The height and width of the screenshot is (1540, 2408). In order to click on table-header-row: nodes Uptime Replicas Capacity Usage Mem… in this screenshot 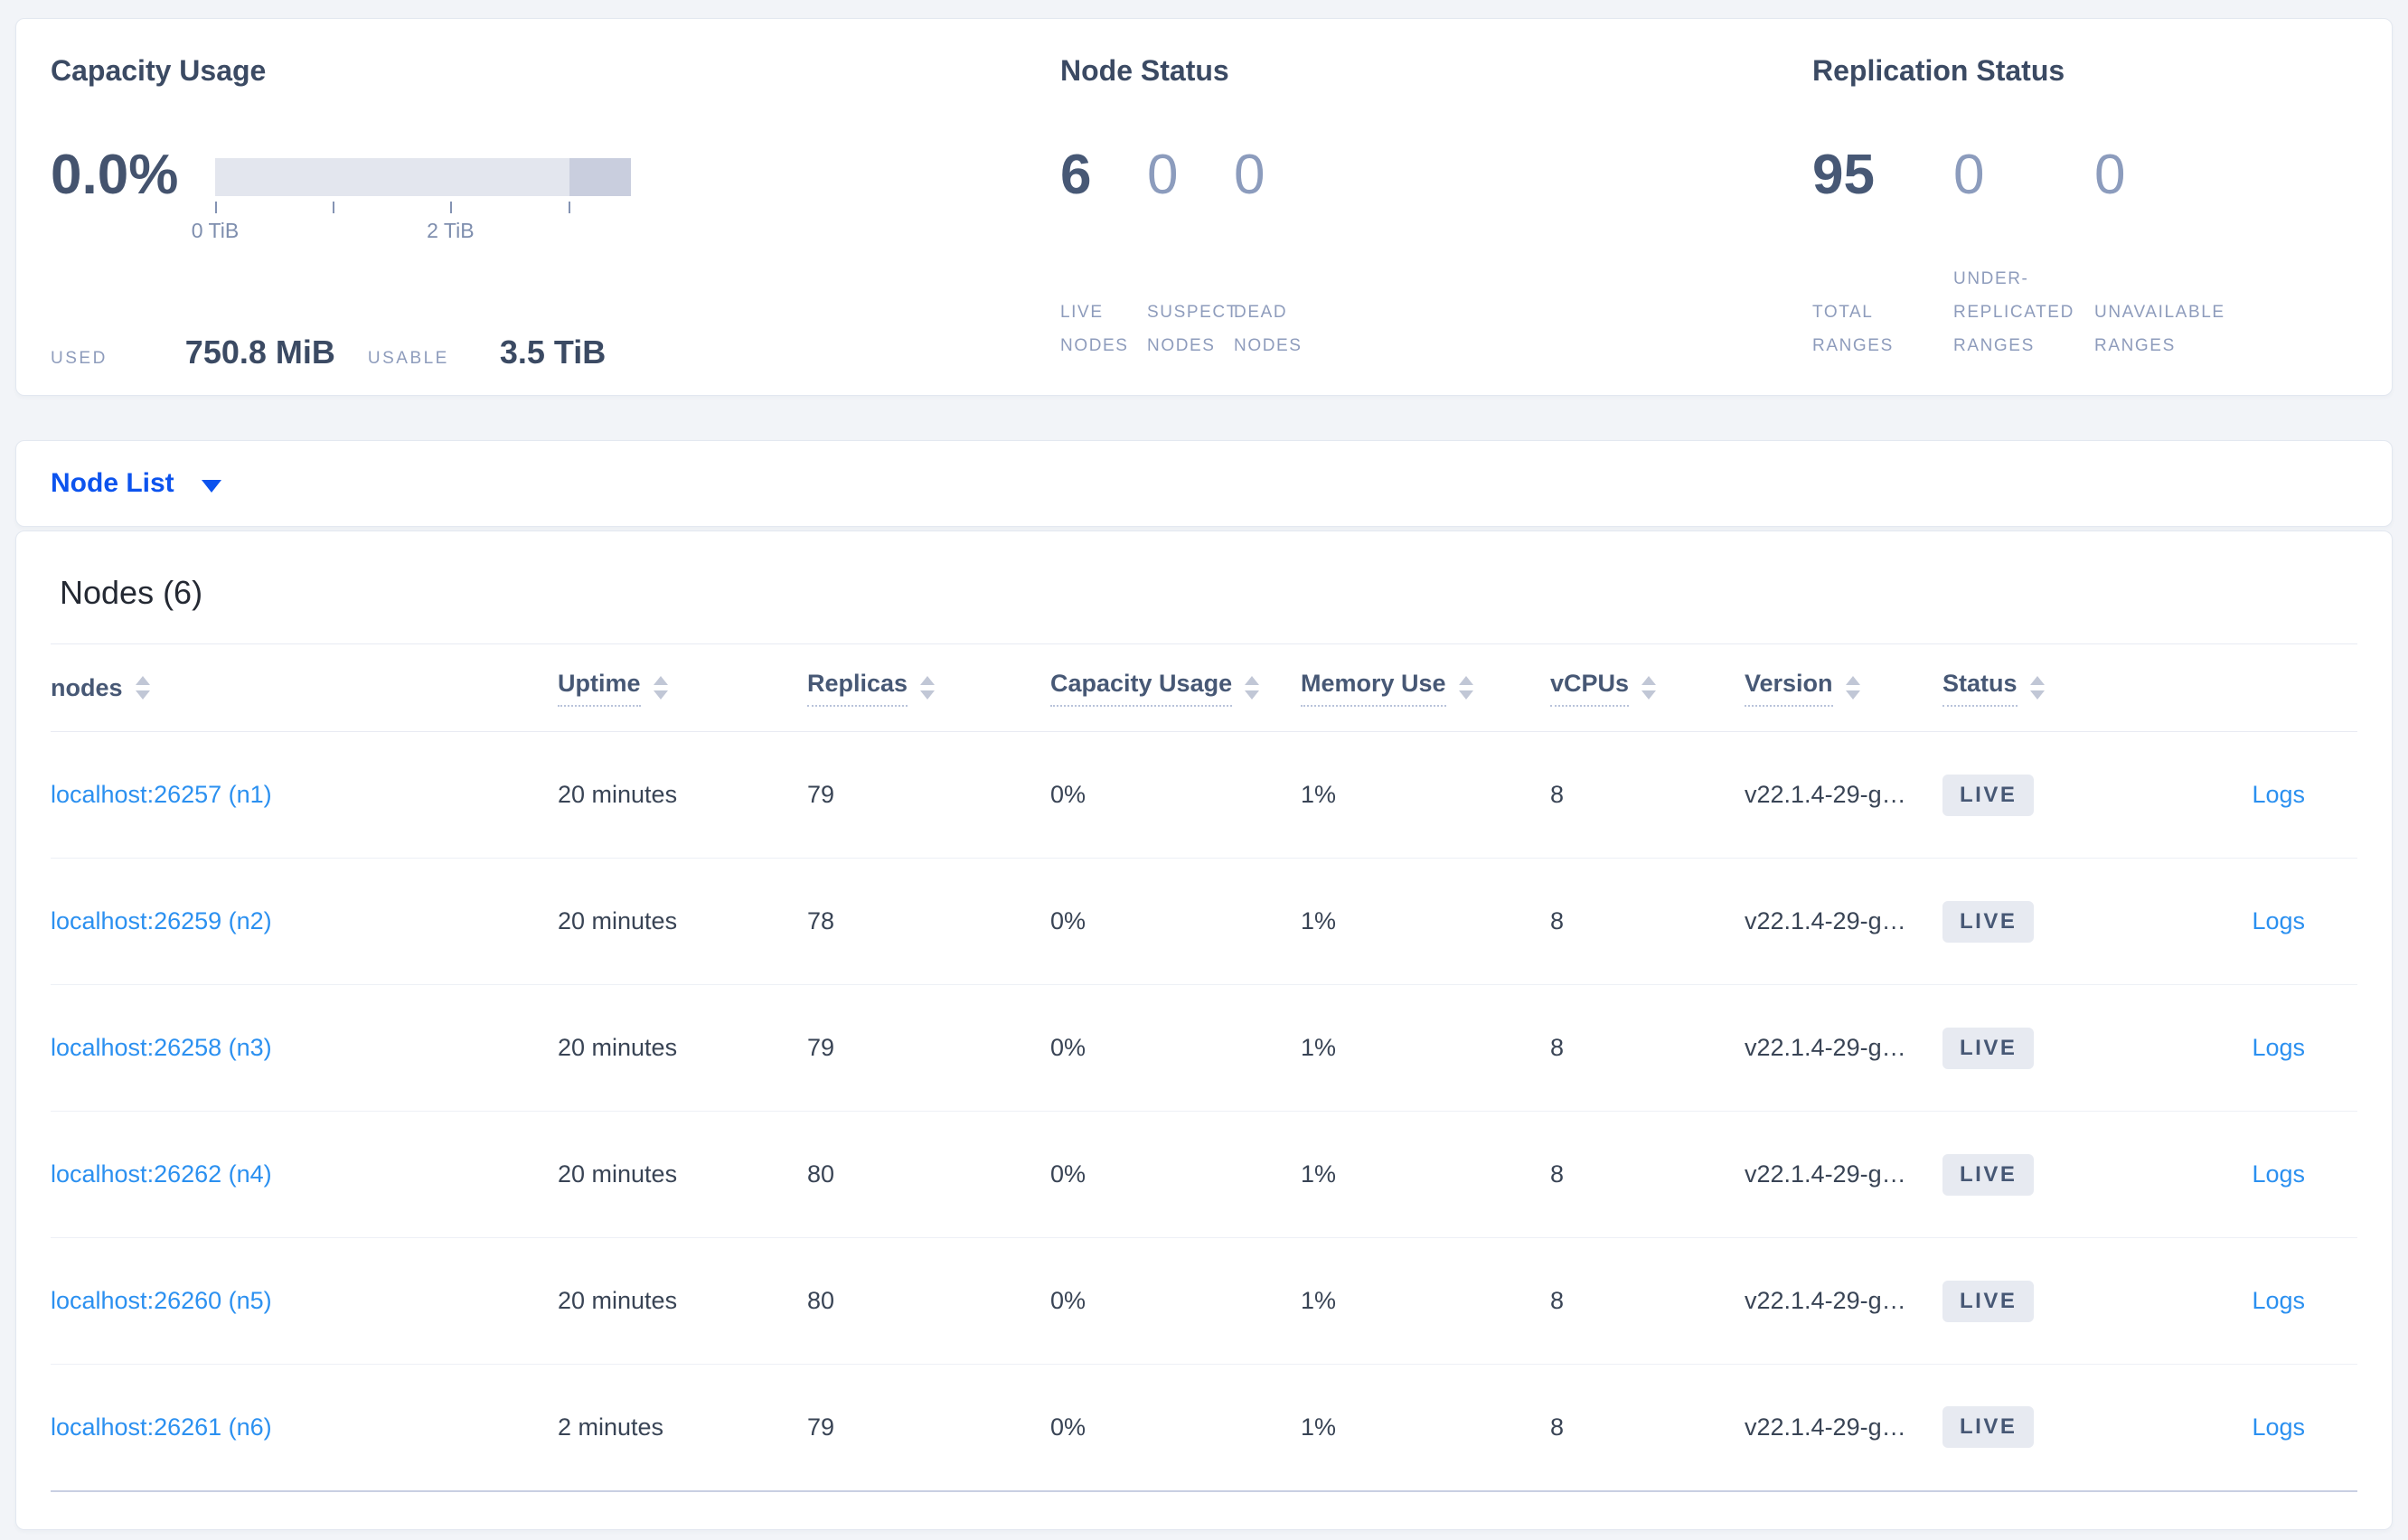, I will do `click(1204, 687)`.